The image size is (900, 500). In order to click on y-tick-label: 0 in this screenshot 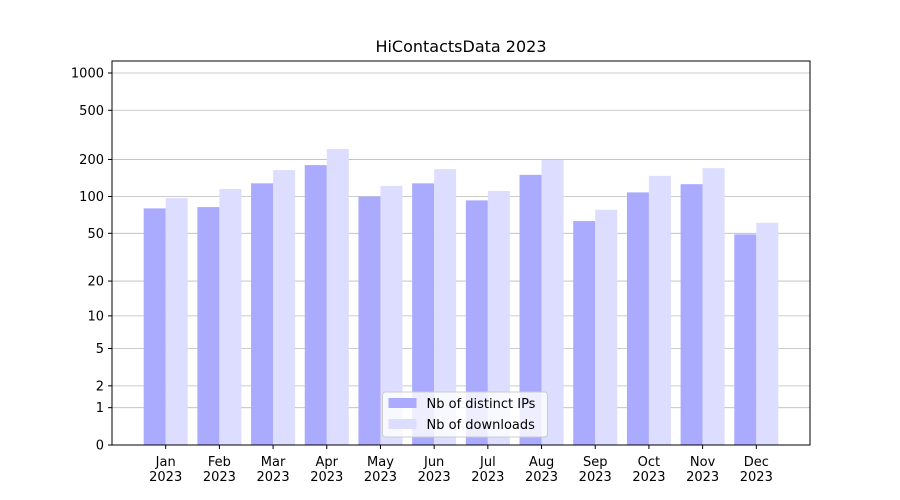, I will do `click(100, 446)`.